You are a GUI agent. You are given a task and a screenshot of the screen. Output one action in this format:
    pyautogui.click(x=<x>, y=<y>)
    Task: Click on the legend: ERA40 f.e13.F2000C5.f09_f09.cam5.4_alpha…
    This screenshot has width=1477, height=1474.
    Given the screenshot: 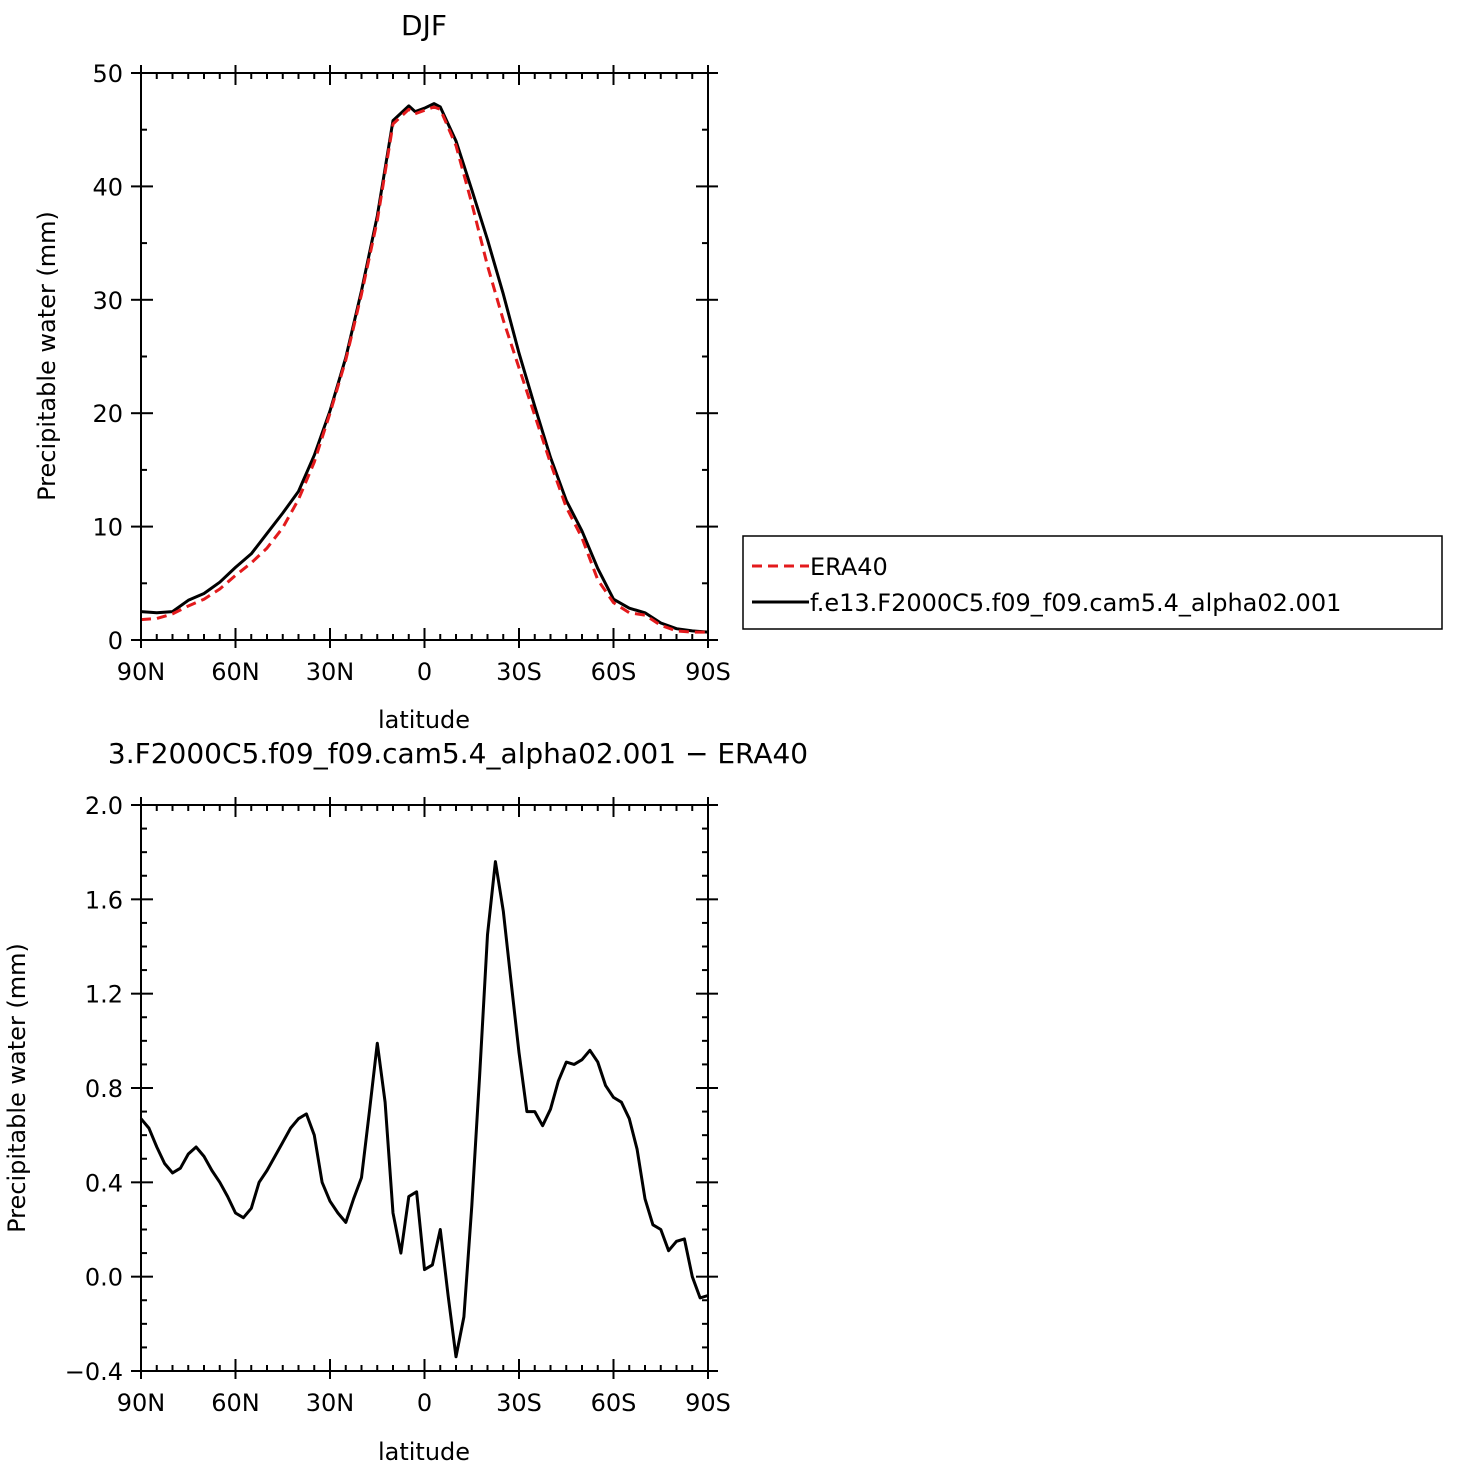 What is the action you would take?
    pyautogui.click(x=1092, y=582)
    